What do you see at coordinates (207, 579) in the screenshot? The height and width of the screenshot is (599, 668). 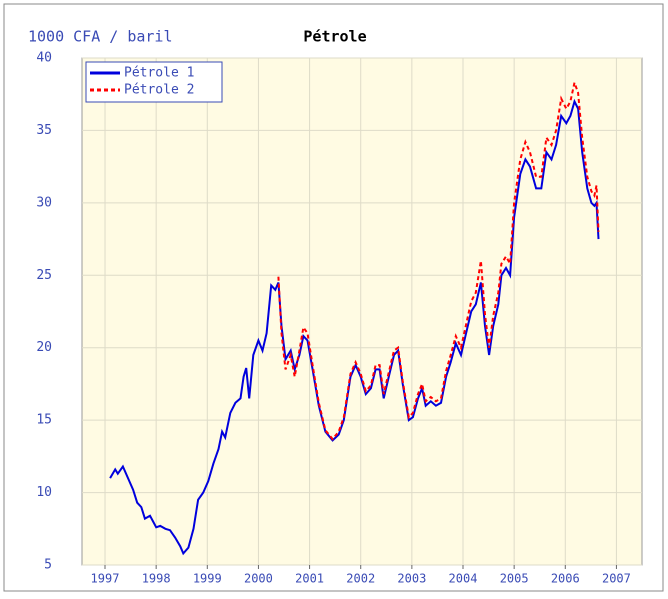 I see `x-tick-label: 1999` at bounding box center [207, 579].